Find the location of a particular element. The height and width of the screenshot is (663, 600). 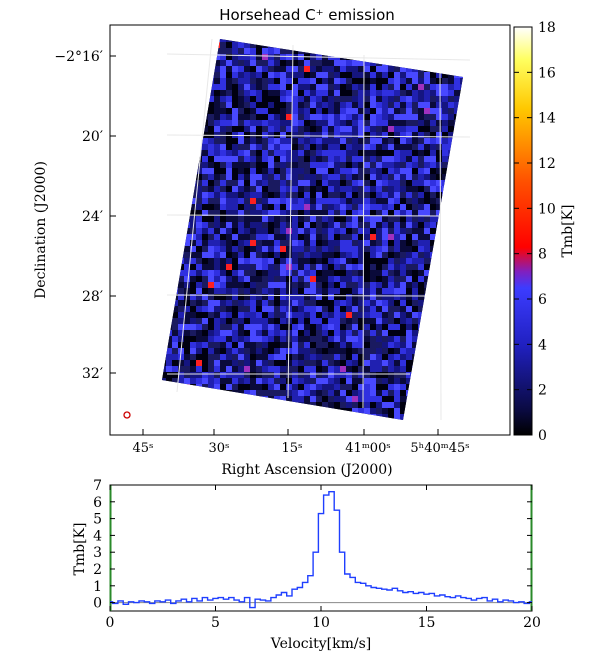

spectrum-x-tick-label: 20 is located at coordinates (532, 623).